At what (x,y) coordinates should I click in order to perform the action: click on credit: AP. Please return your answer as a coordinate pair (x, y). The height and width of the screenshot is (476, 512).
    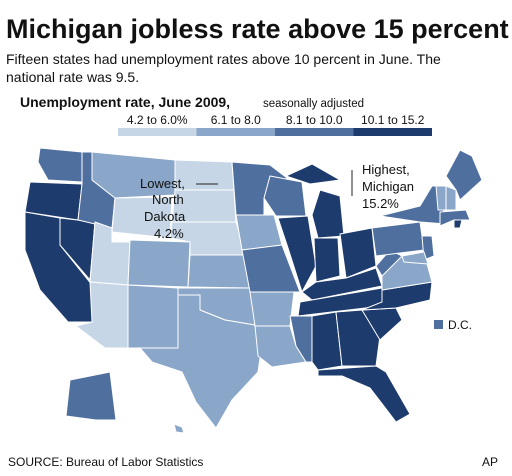
    Looking at the image, I should click on (490, 462).